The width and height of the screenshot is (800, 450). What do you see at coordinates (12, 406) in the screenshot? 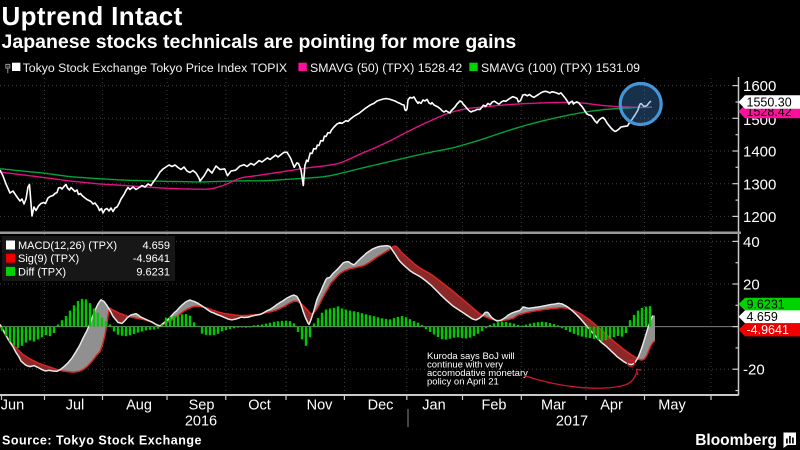
I see `svg-text: Jun` at bounding box center [12, 406].